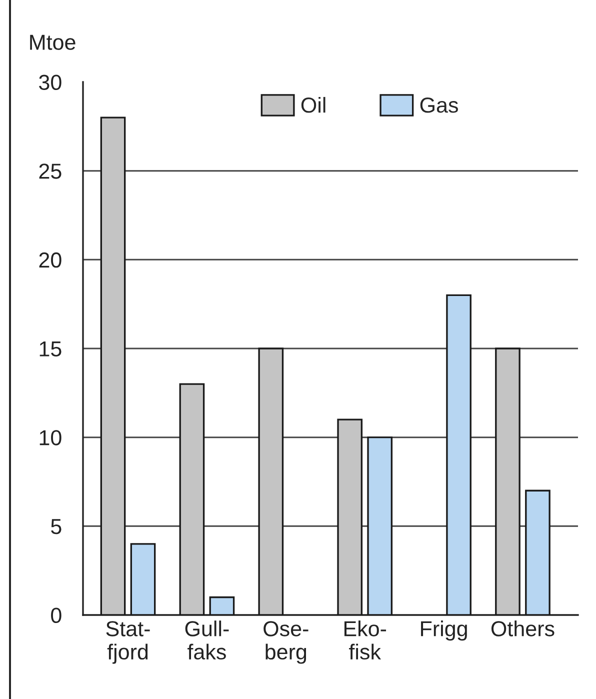 The image size is (596, 699). What do you see at coordinates (50, 260) in the screenshot?
I see `y-tick-label: 20` at bounding box center [50, 260].